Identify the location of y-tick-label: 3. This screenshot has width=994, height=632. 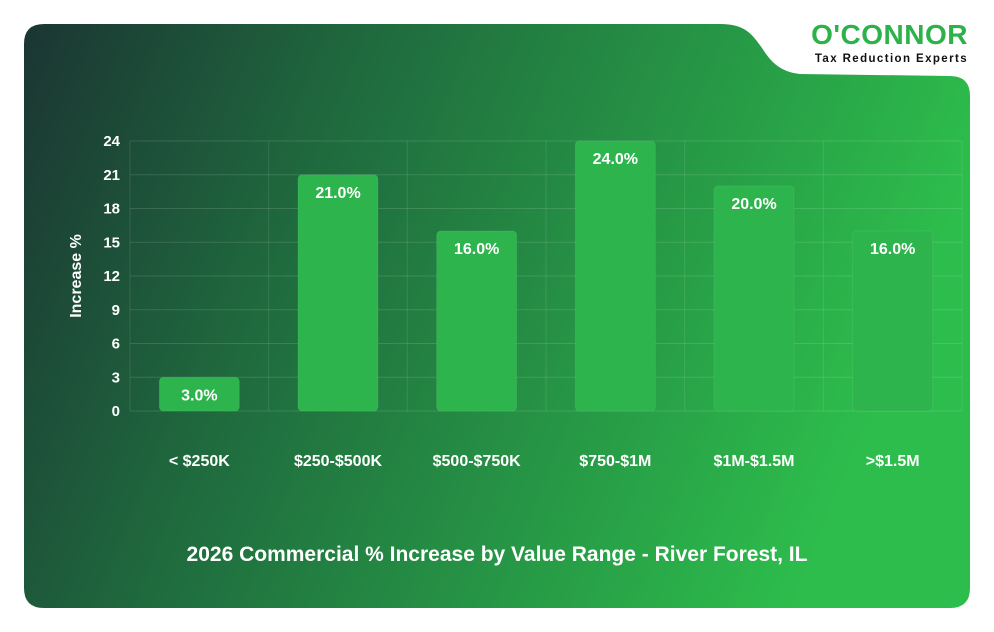
(116, 377).